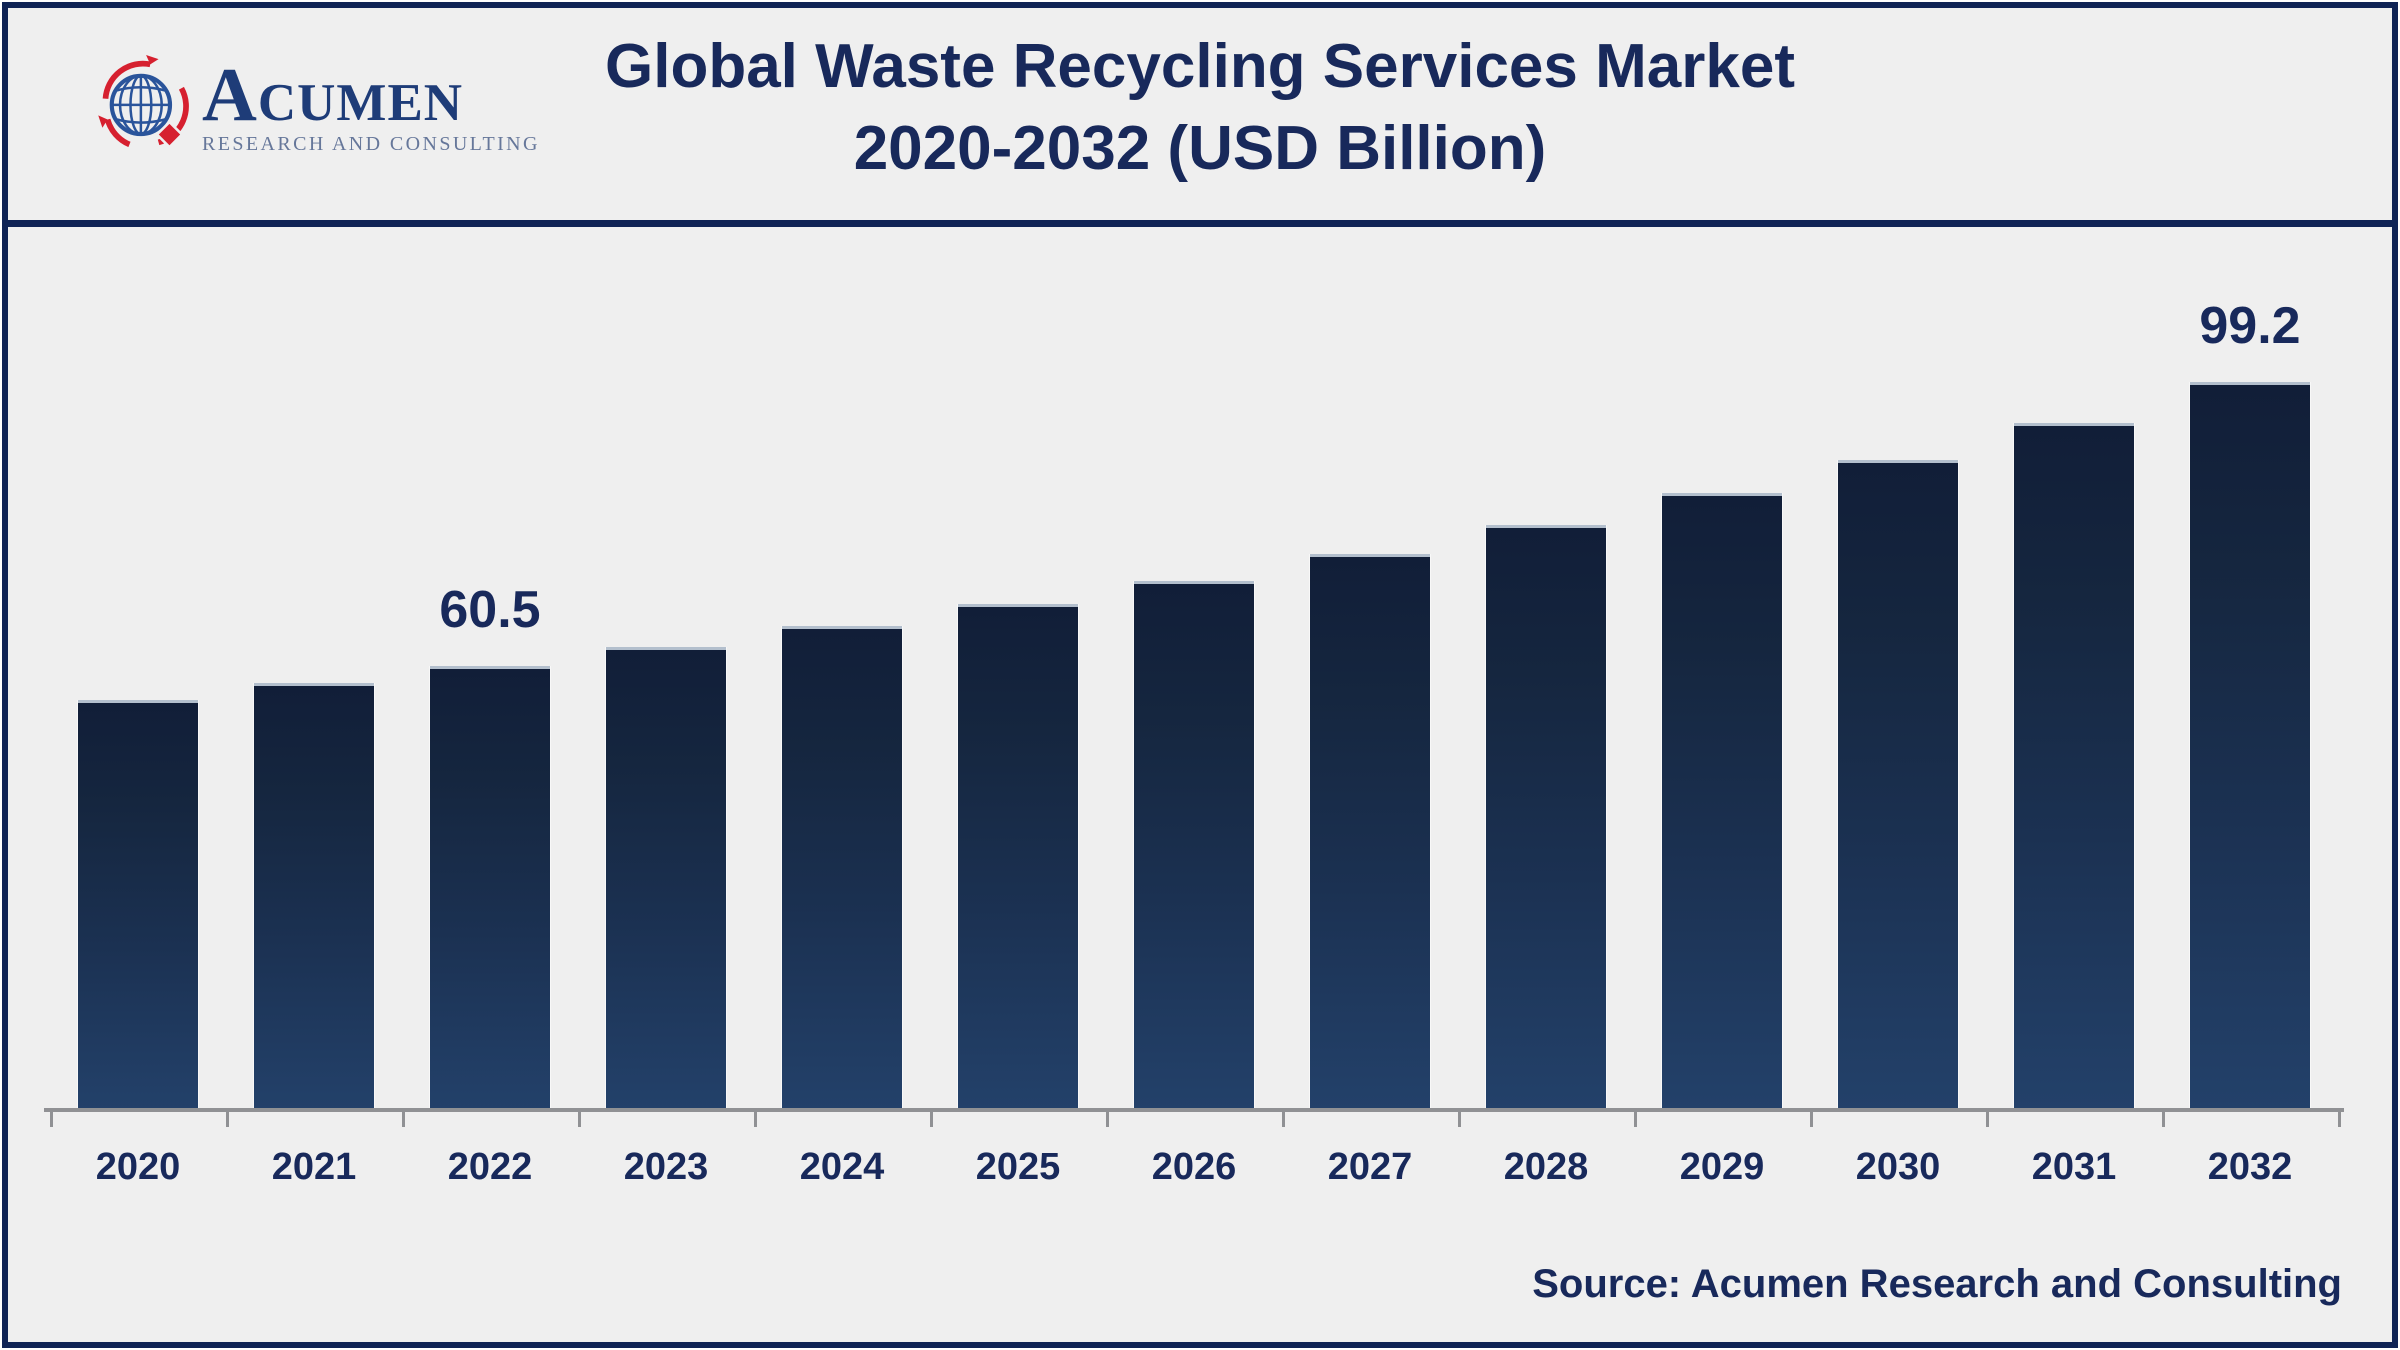  What do you see at coordinates (2250, 746) in the screenshot?
I see `bar-2032` at bounding box center [2250, 746].